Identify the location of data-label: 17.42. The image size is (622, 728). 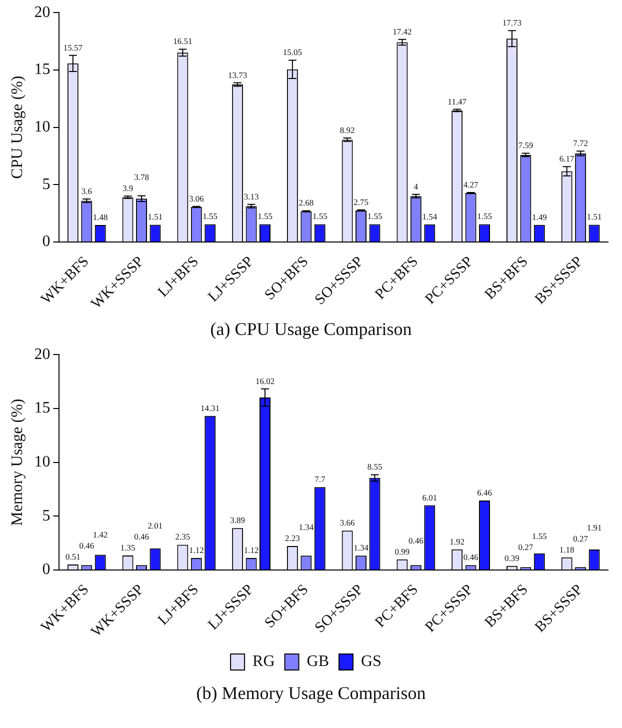
(402, 31).